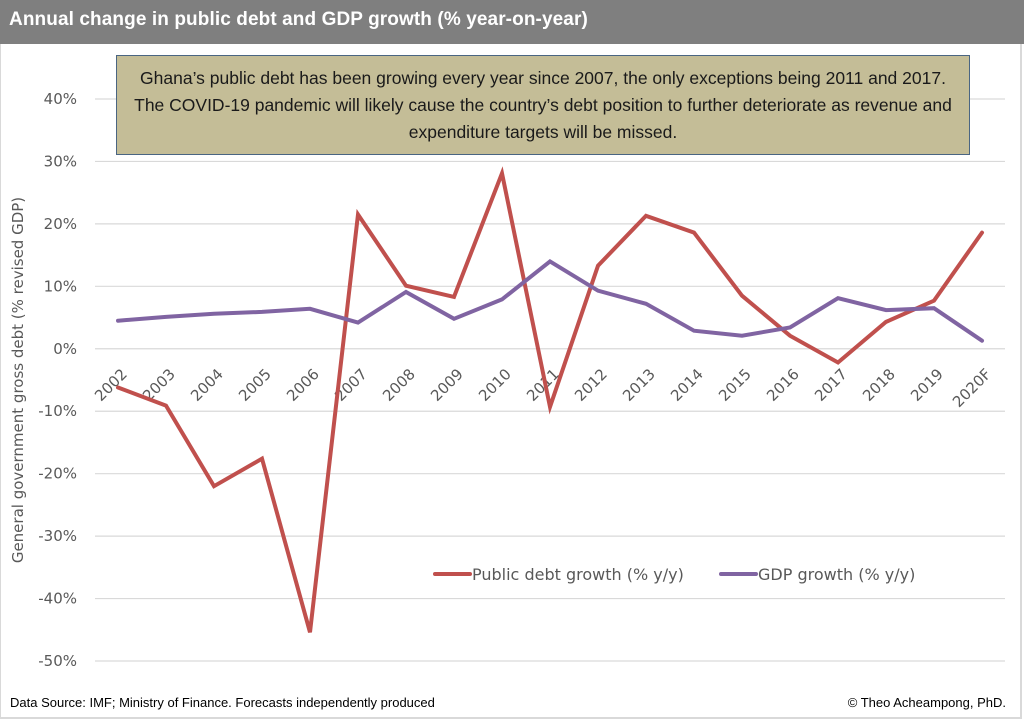 This screenshot has height=721, width=1024. Describe the element at coordinates (735, 385) in the screenshot. I see `x-tick-label: 2015` at that location.